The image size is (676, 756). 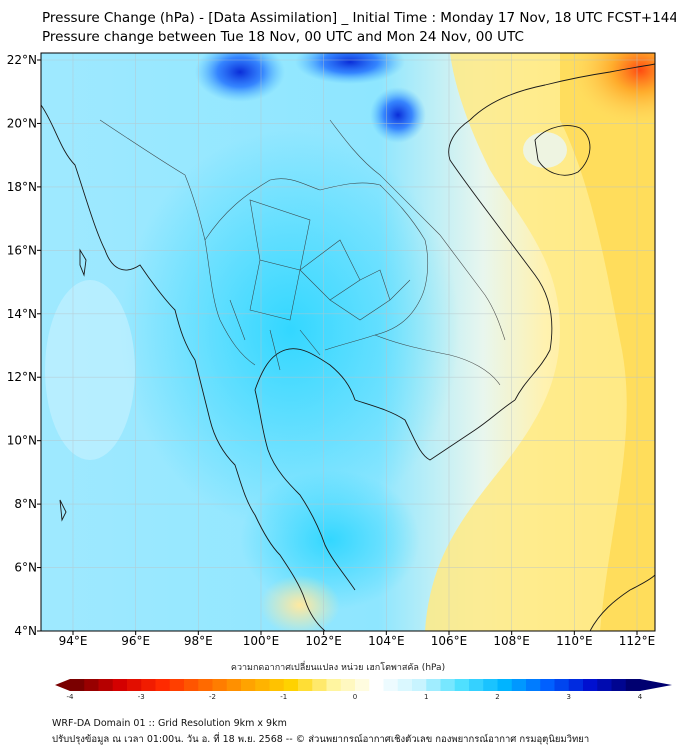 What do you see at coordinates (637, 641) in the screenshot?
I see `lon-label: 112°E` at bounding box center [637, 641].